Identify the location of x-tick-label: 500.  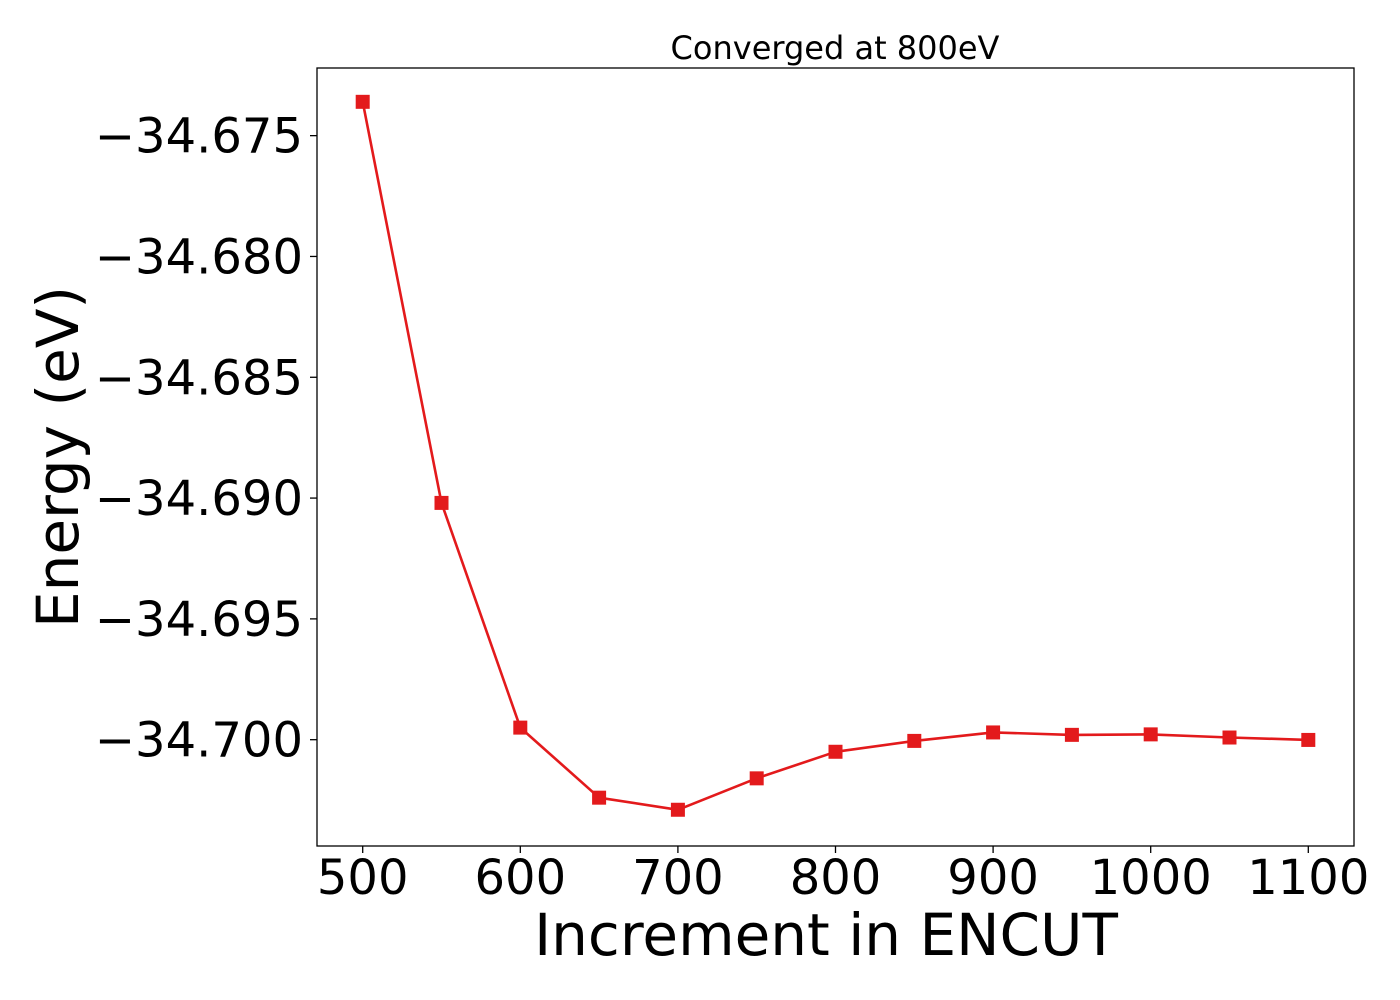
(363, 878).